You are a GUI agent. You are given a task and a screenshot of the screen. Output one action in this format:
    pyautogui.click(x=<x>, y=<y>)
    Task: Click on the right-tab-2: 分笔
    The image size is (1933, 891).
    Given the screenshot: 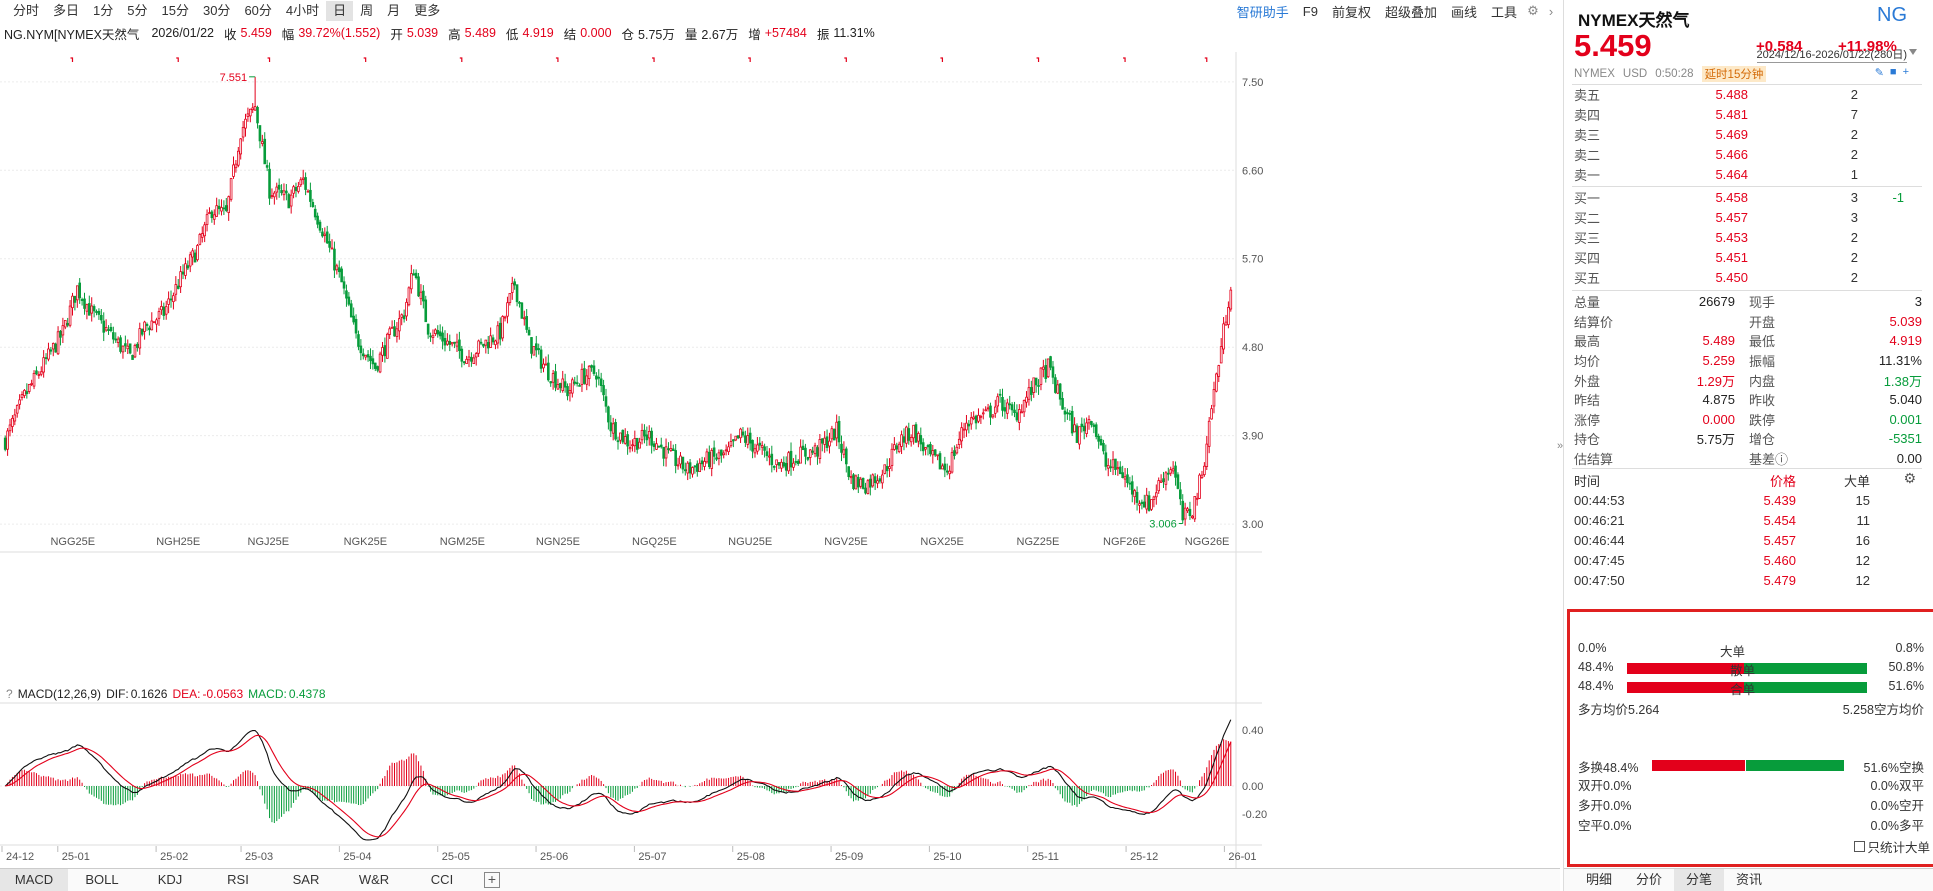 What is the action you would take?
    pyautogui.click(x=1699, y=880)
    